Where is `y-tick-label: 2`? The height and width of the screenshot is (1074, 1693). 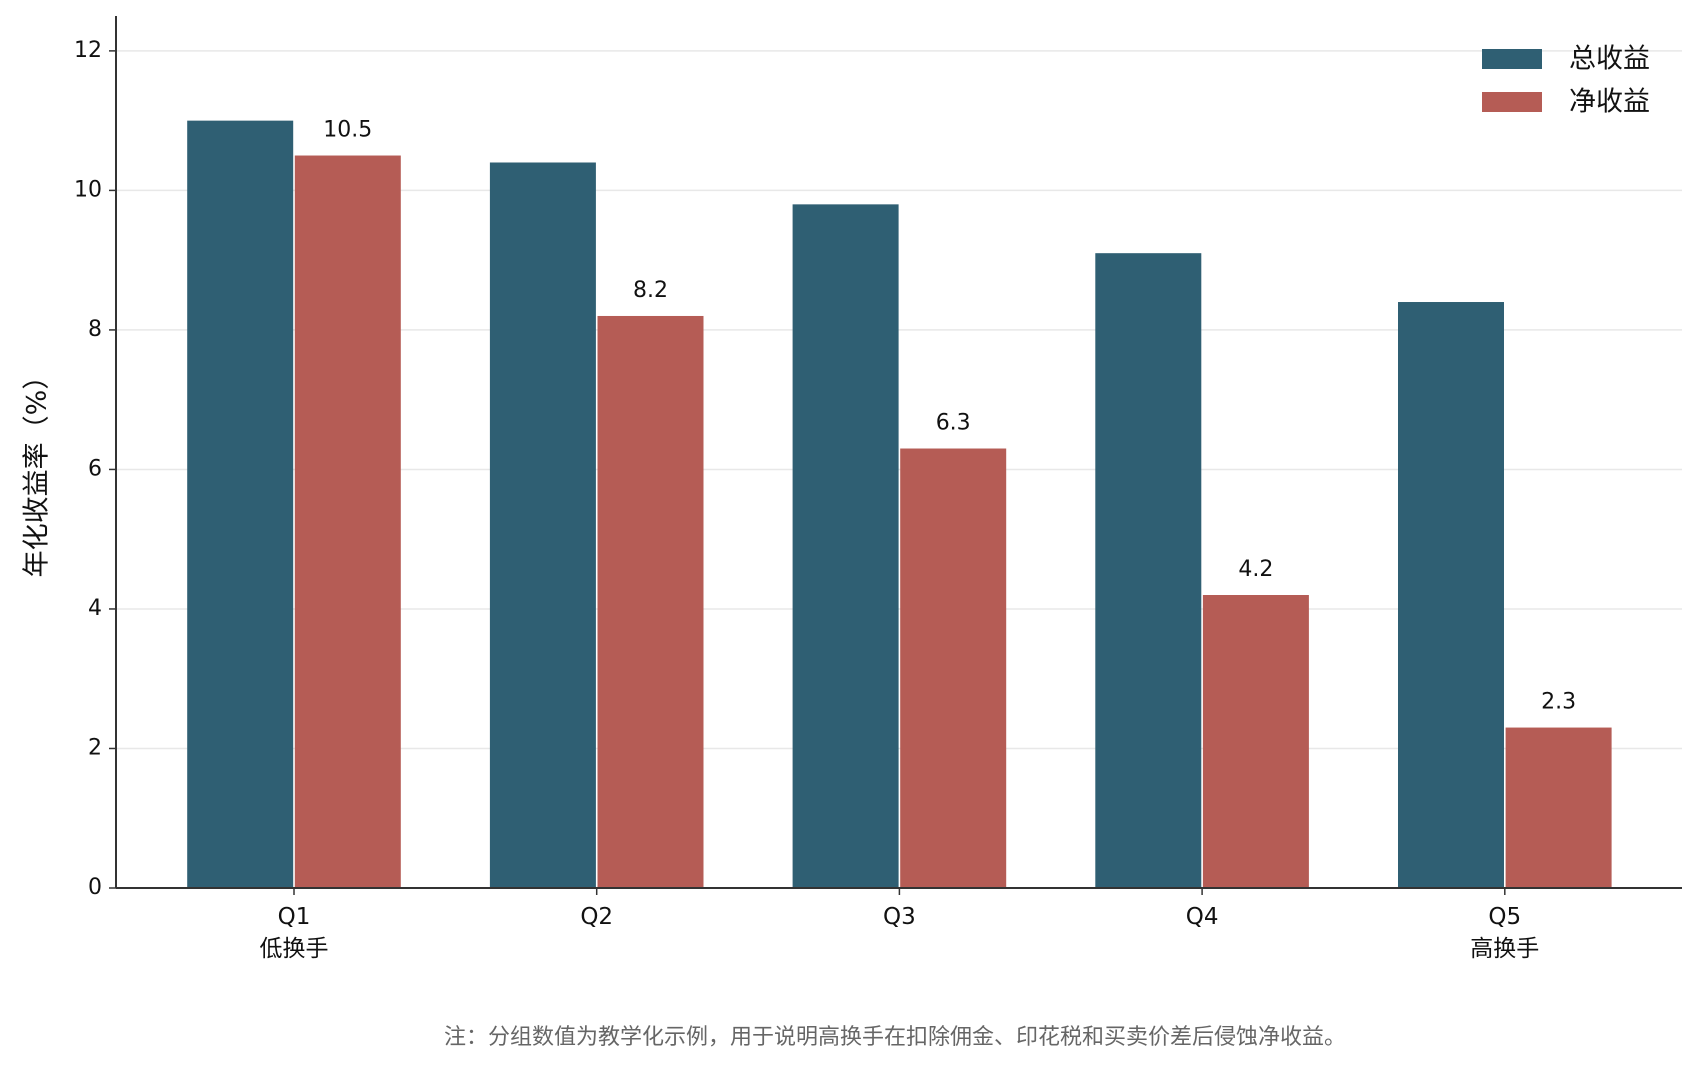
y-tick-label: 2 is located at coordinates (95, 747).